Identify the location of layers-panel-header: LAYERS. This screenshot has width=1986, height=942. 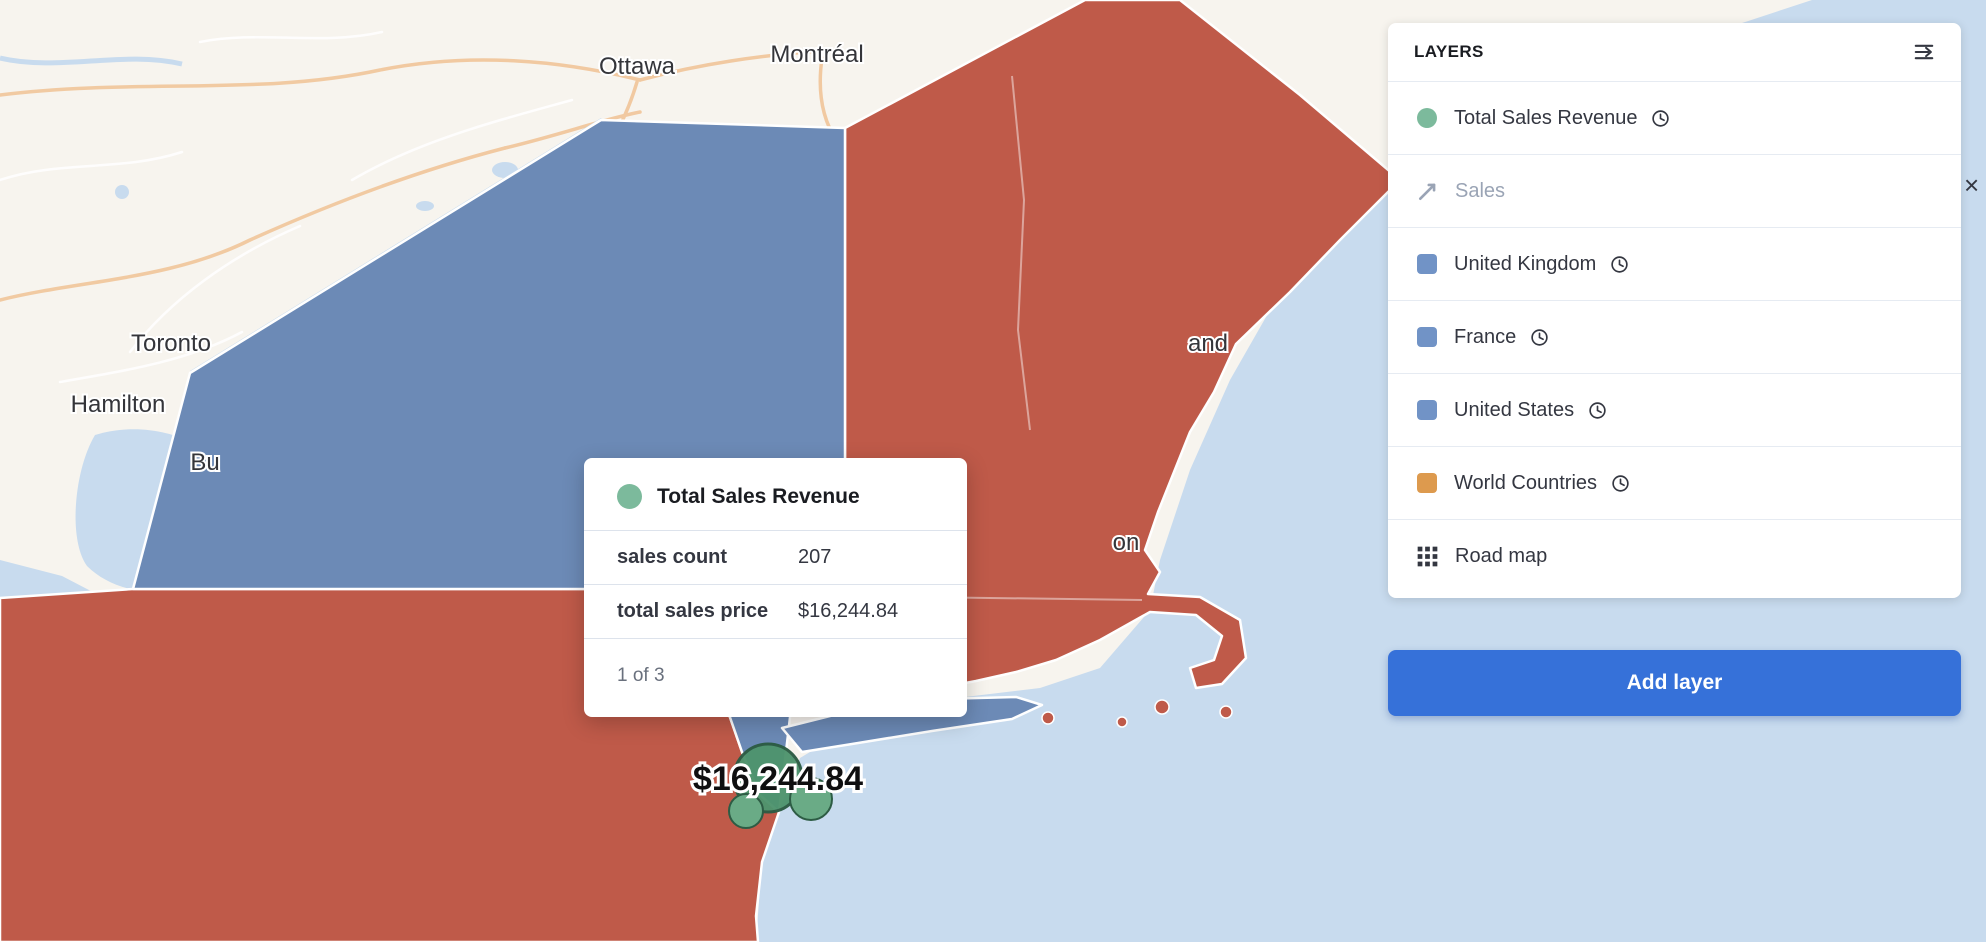
(1674, 52).